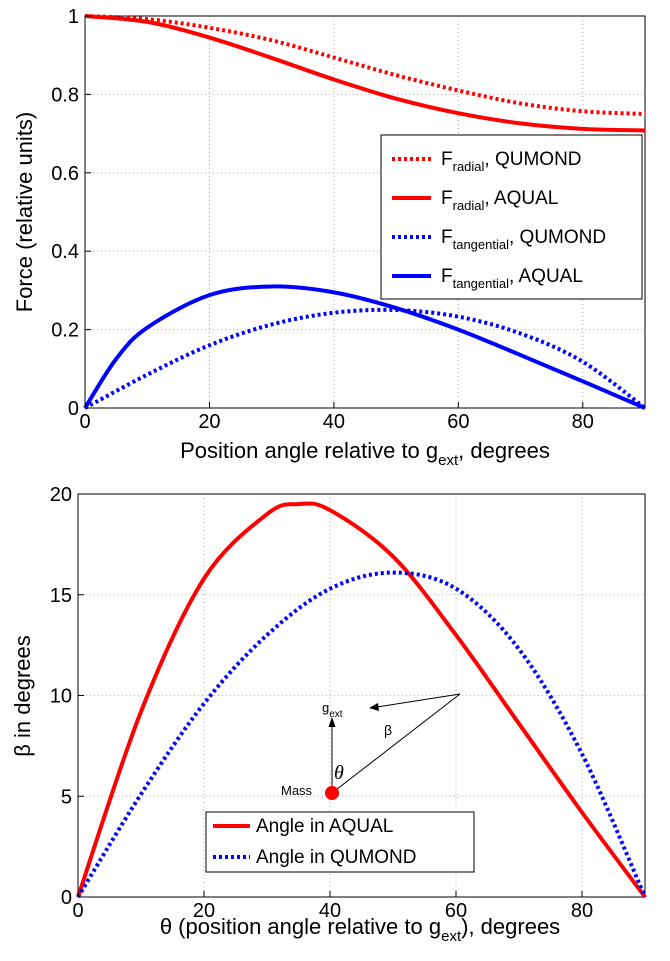 The height and width of the screenshot is (961, 670). Describe the element at coordinates (332, 722) in the screenshot. I see `g-ext-arrowhead` at that location.